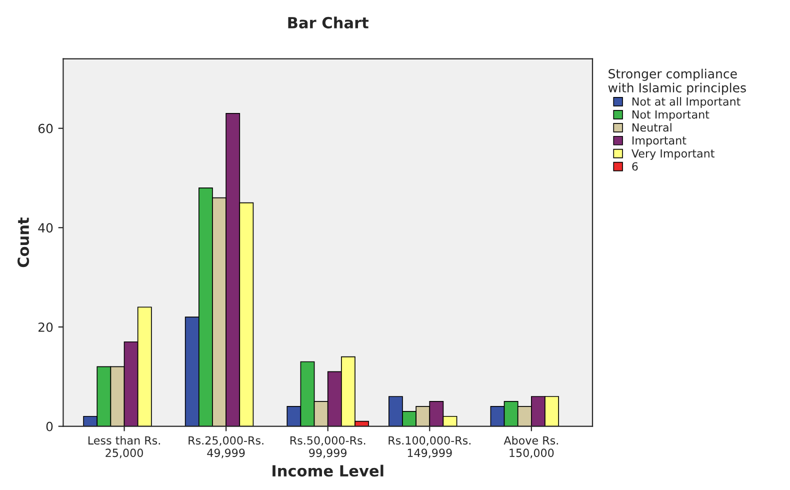 The image size is (790, 490). I want to click on legend-title: Stronger compliance with Islamic principles, so click(677, 81).